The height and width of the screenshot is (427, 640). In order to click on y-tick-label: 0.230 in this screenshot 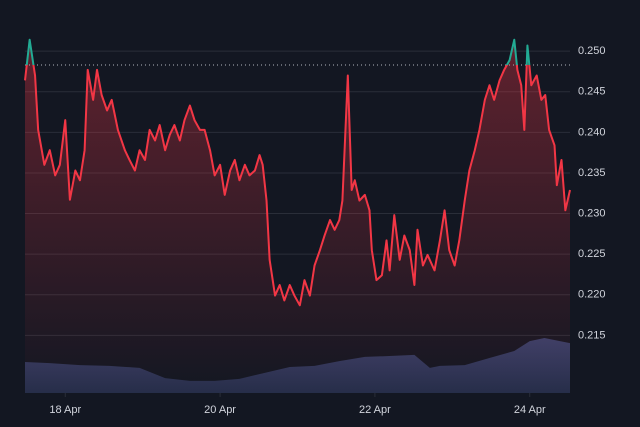, I will do `click(592, 213)`.